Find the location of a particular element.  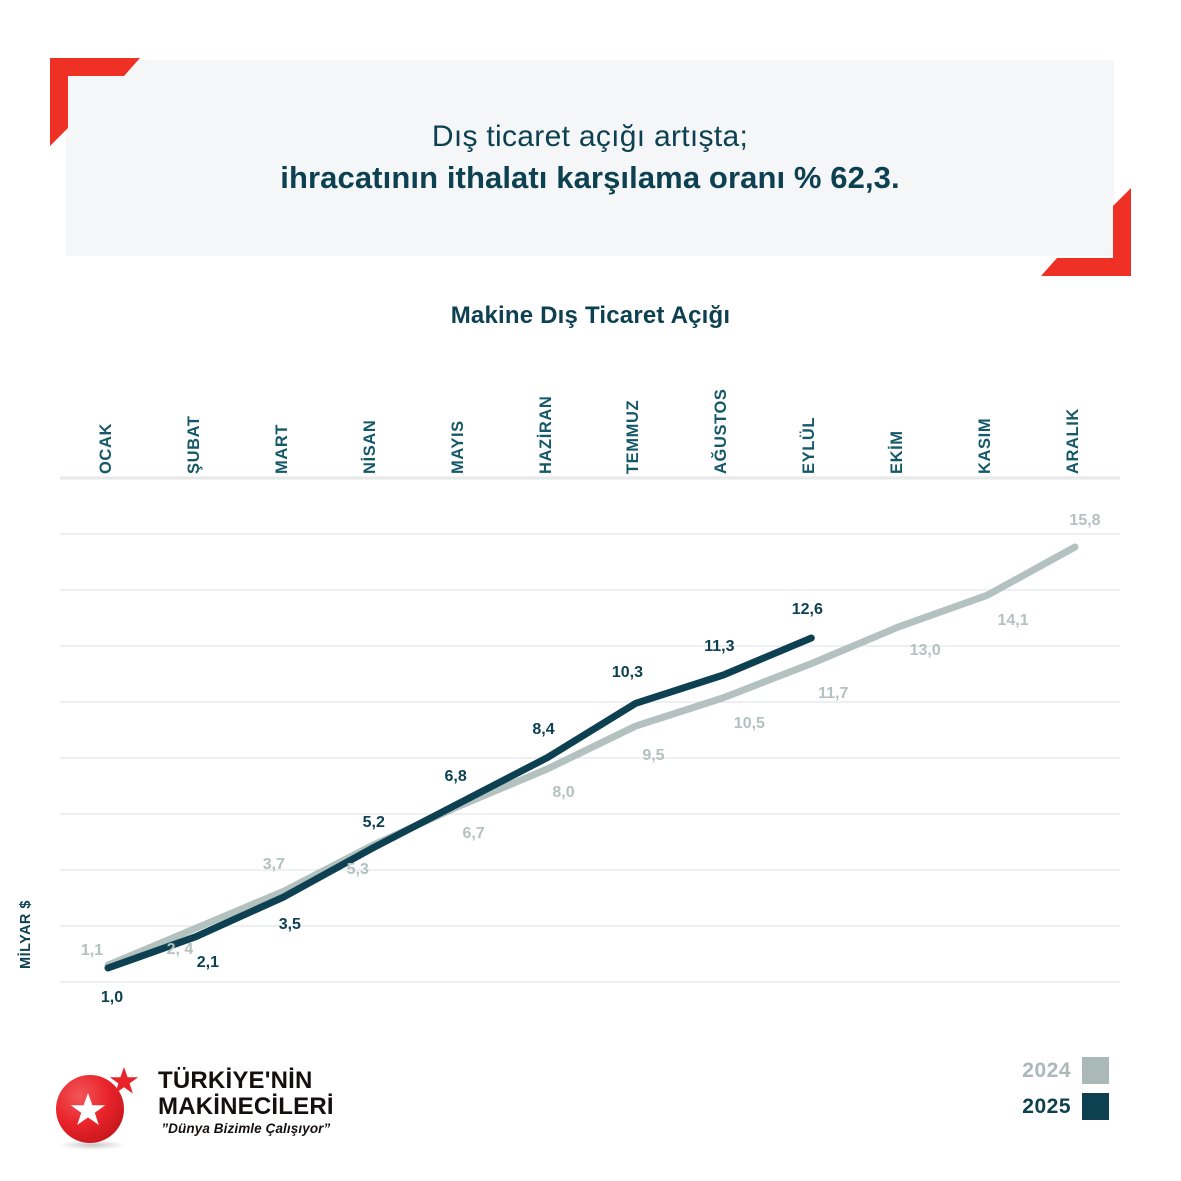

logo-mark is located at coordinates (99, 1104).